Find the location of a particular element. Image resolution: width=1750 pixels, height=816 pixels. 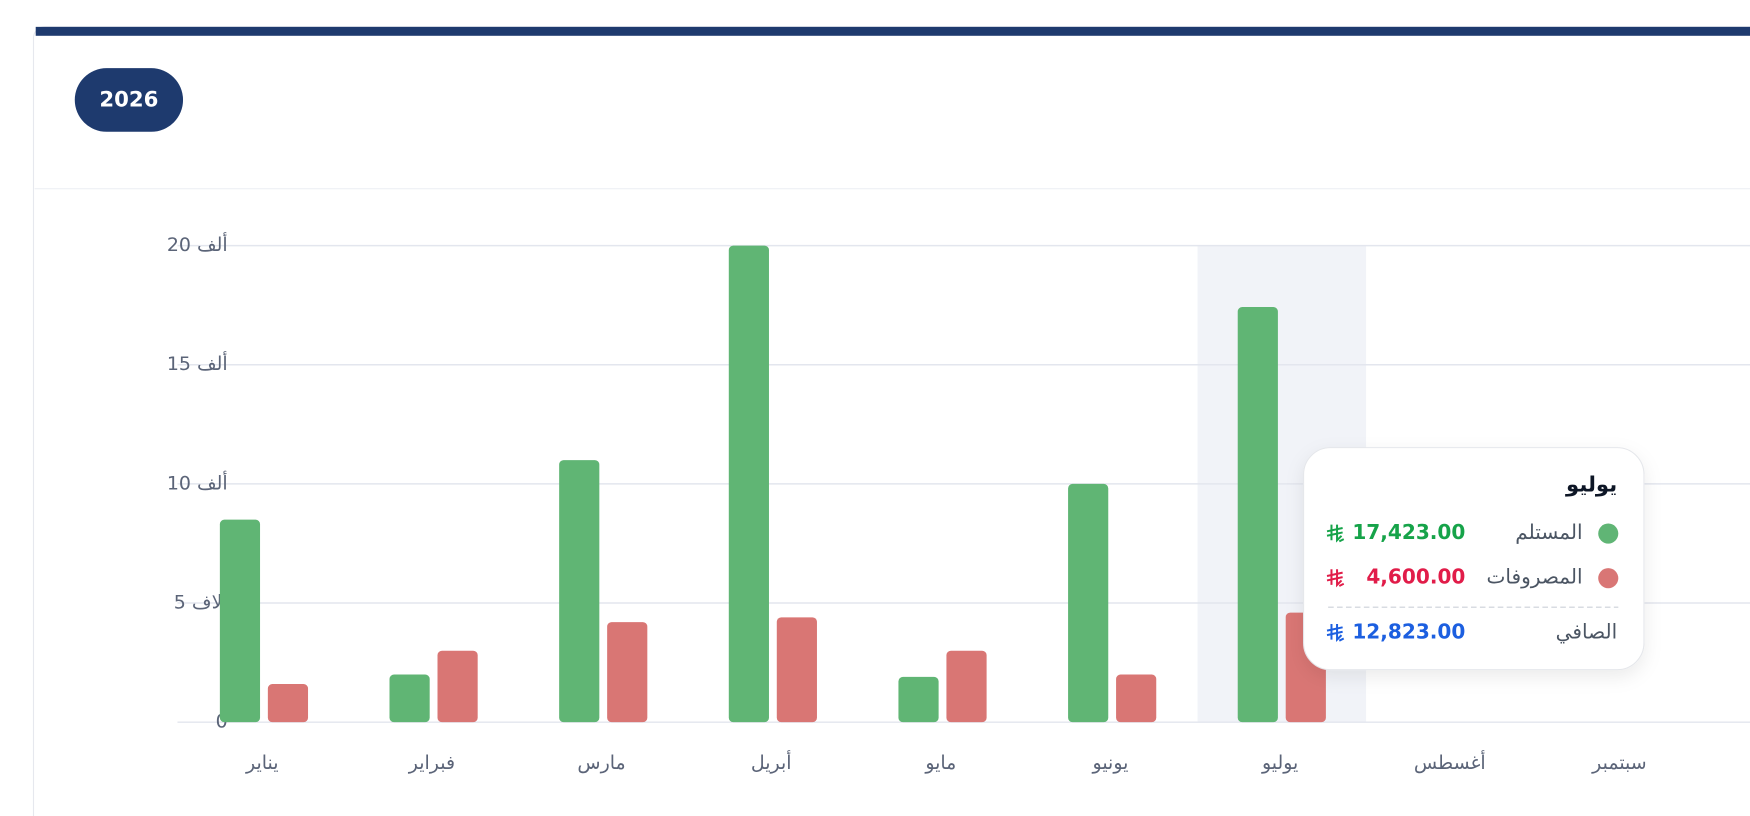

tooltip-value: 4,600.00 is located at coordinates (1415, 577).